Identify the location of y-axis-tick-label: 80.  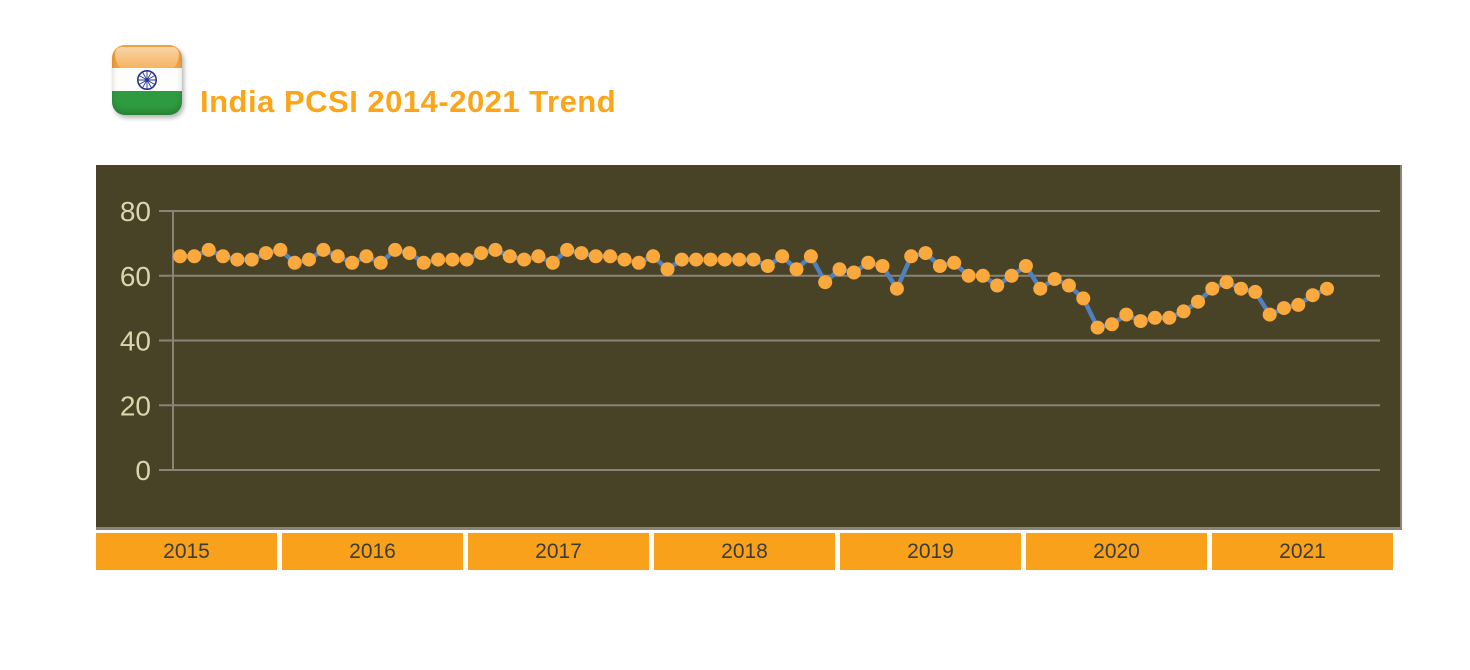
(135, 211).